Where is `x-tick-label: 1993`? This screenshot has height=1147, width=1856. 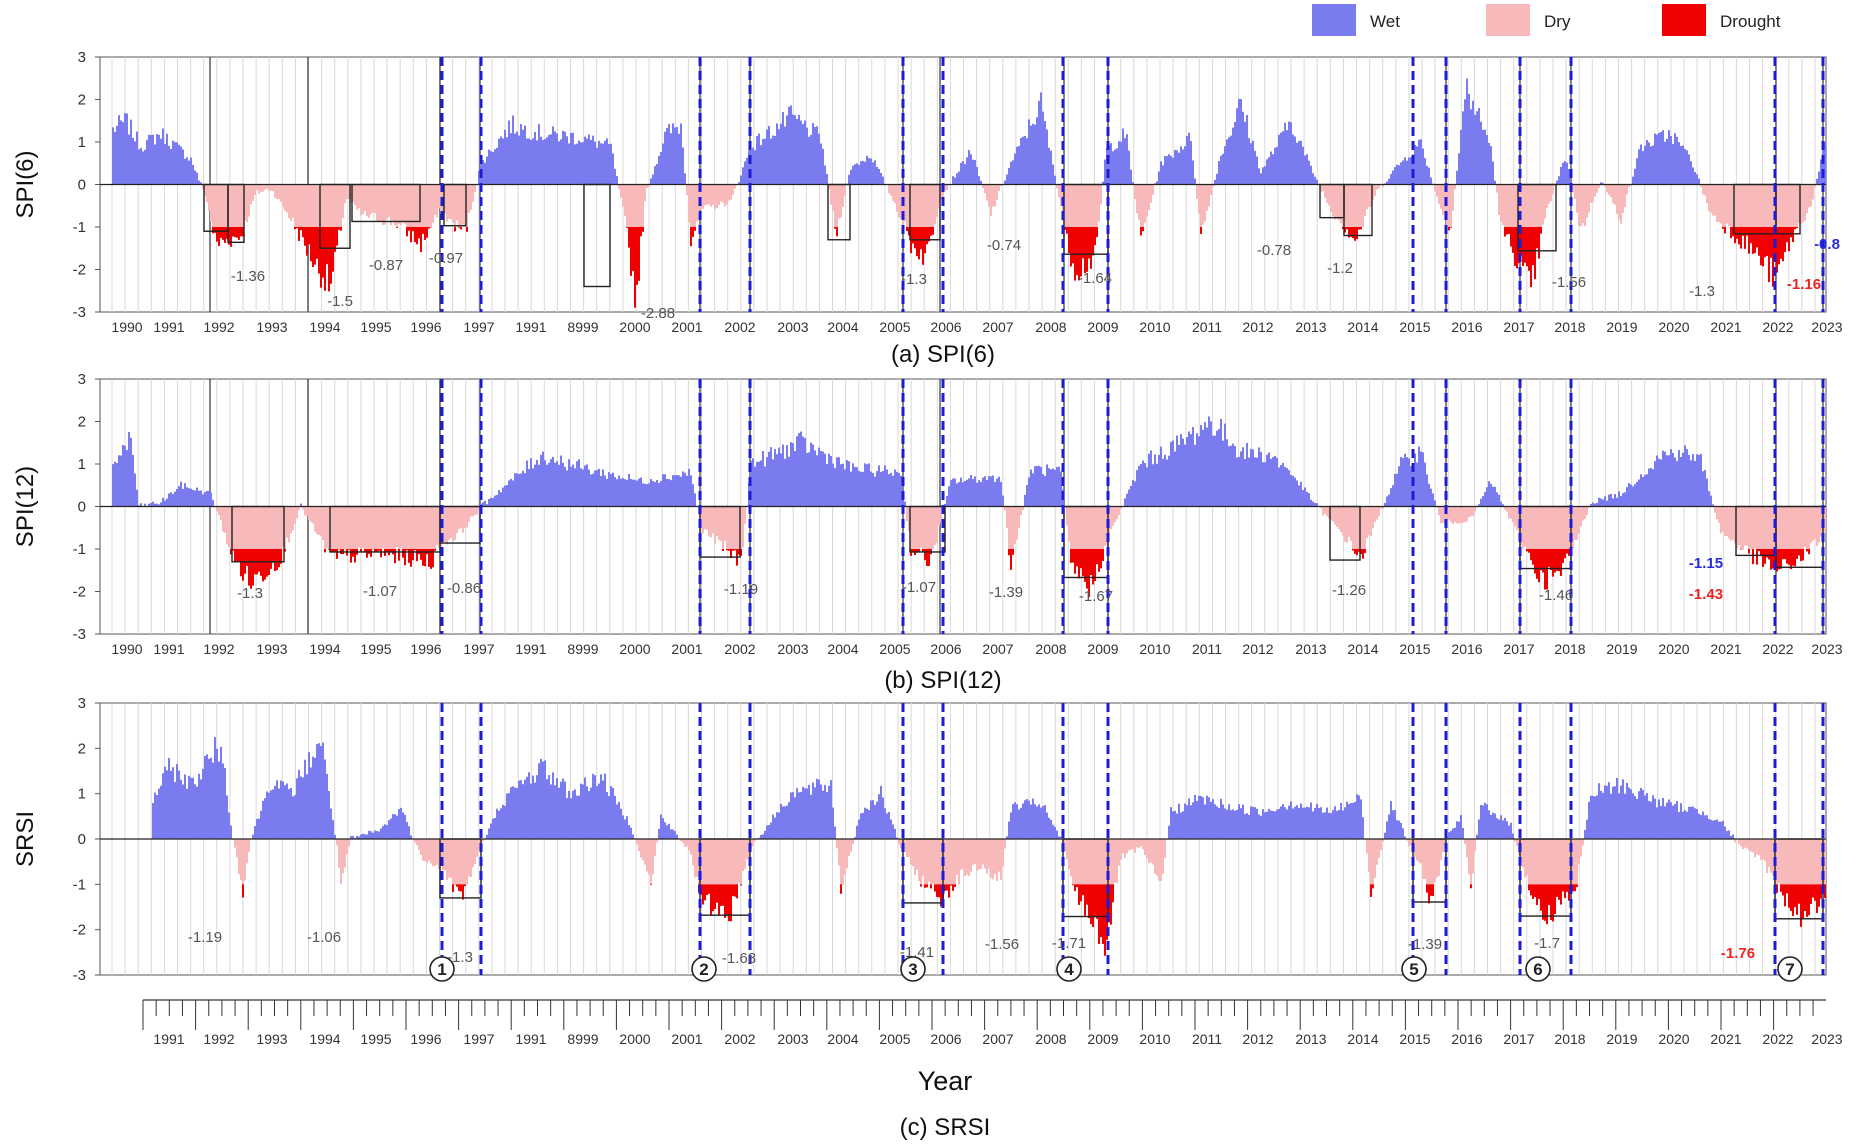
x-tick-label: 1993 is located at coordinates (271, 1039).